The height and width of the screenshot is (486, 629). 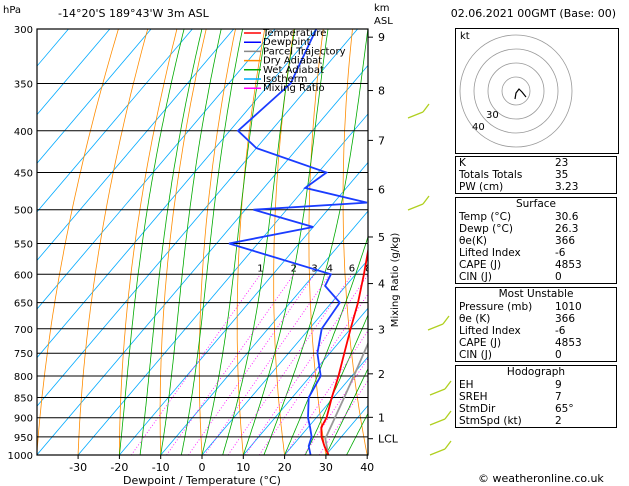 I want to click on height-ref-label: ASL, so click(x=383, y=21).